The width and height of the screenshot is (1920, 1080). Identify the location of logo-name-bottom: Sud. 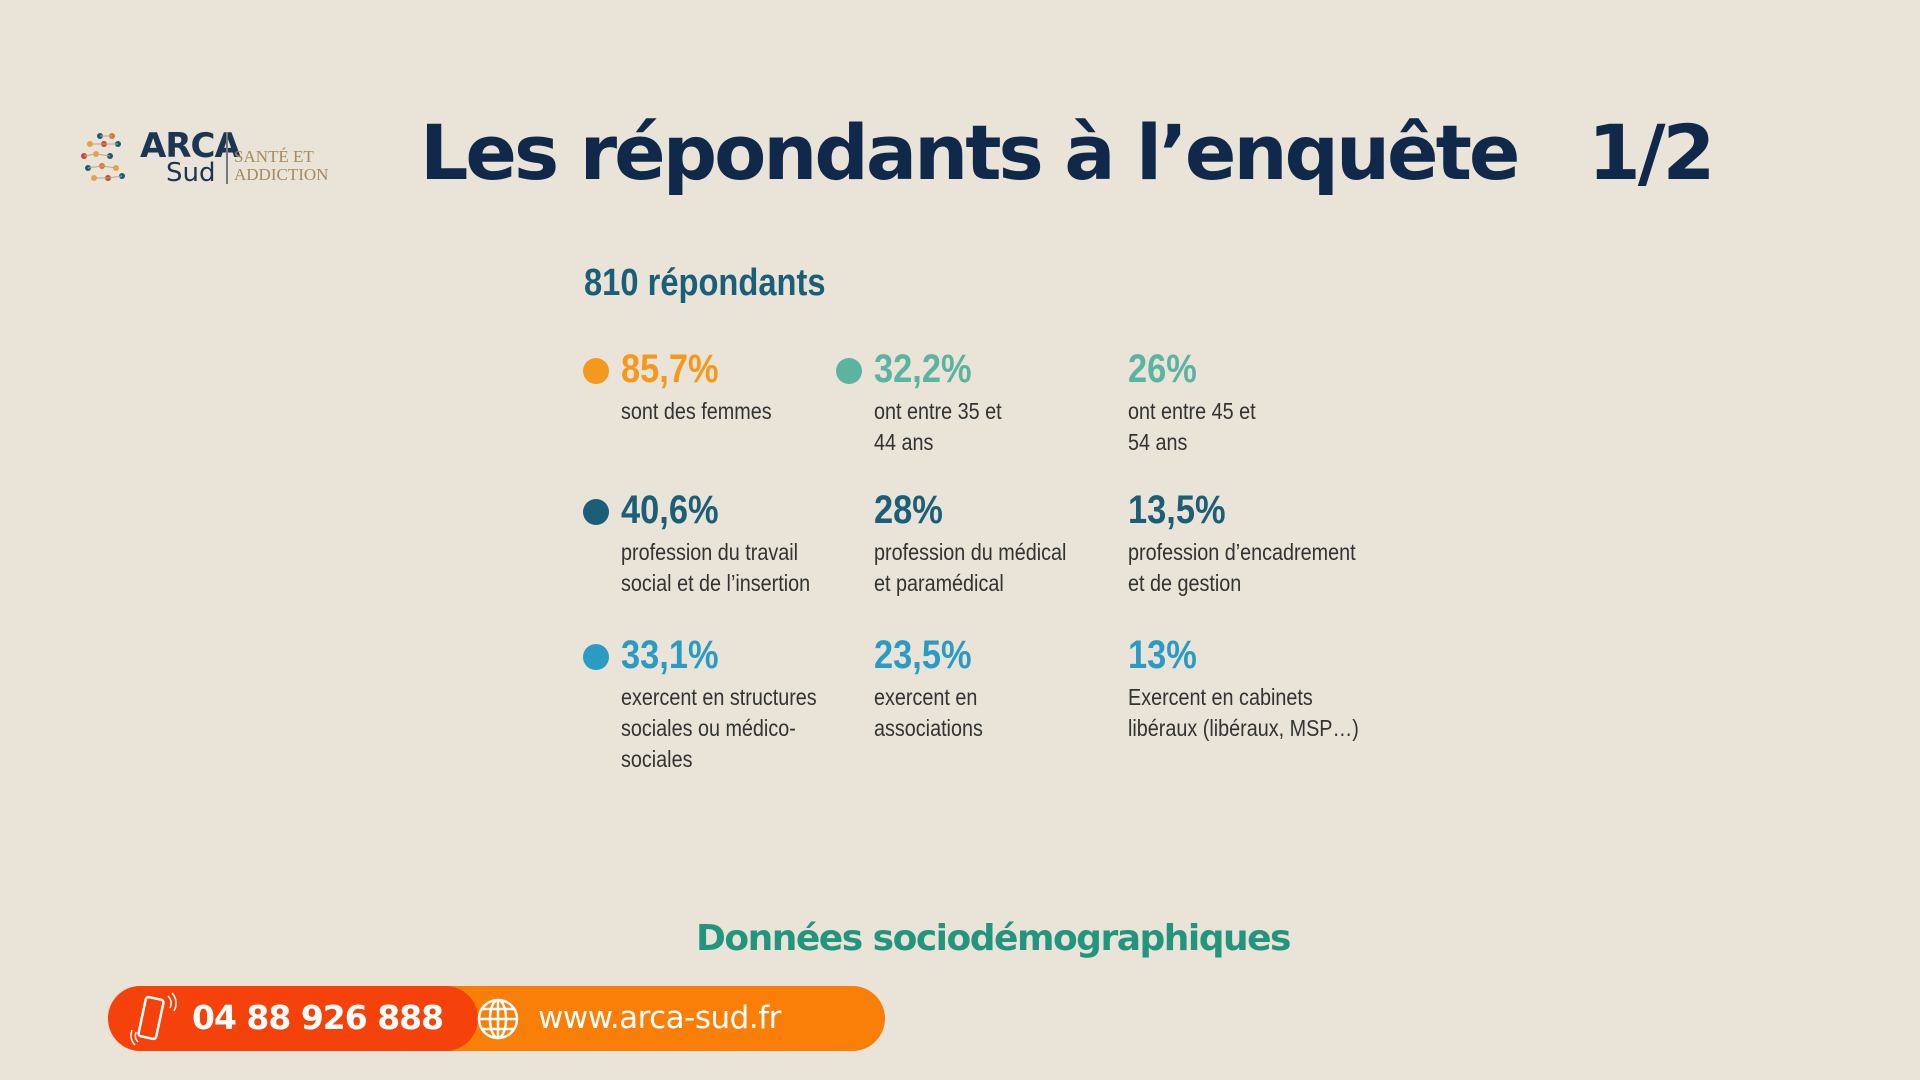
(191, 173).